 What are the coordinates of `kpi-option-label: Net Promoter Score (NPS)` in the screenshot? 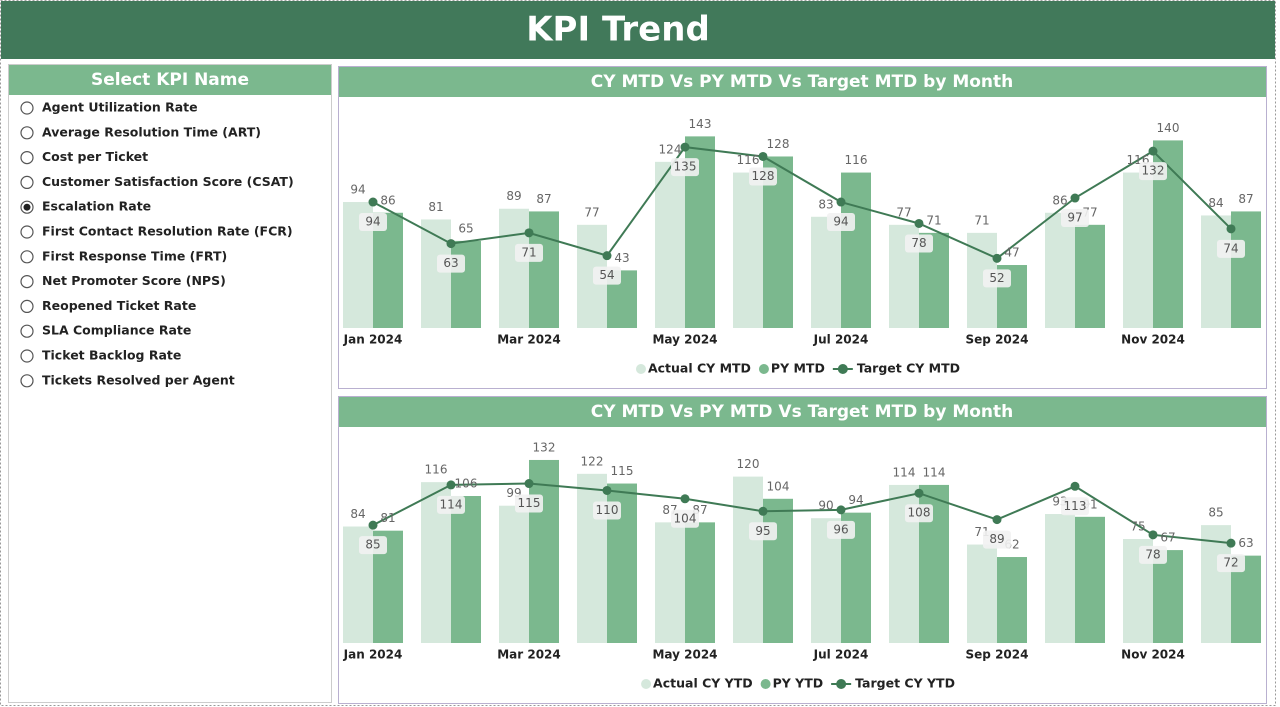 It's located at (134, 280).